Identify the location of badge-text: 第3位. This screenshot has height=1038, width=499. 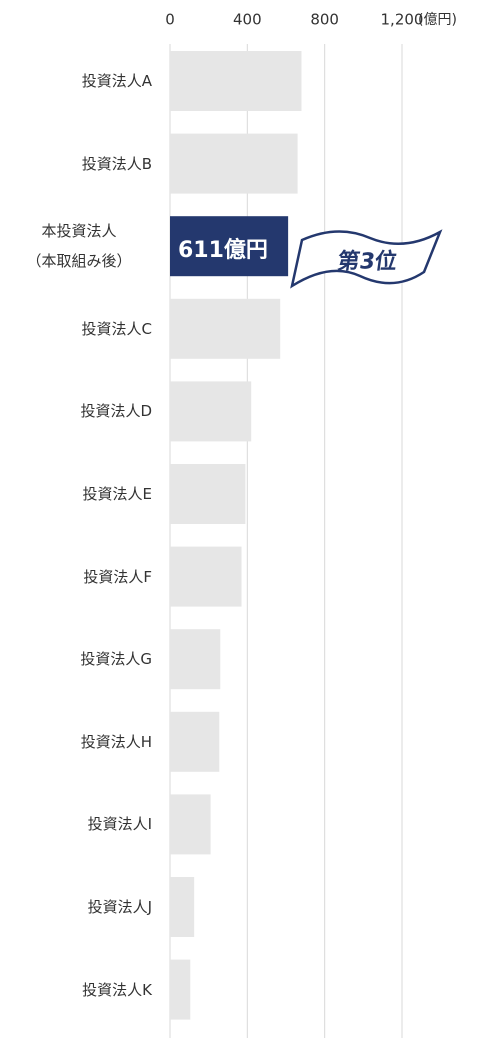
(367, 262).